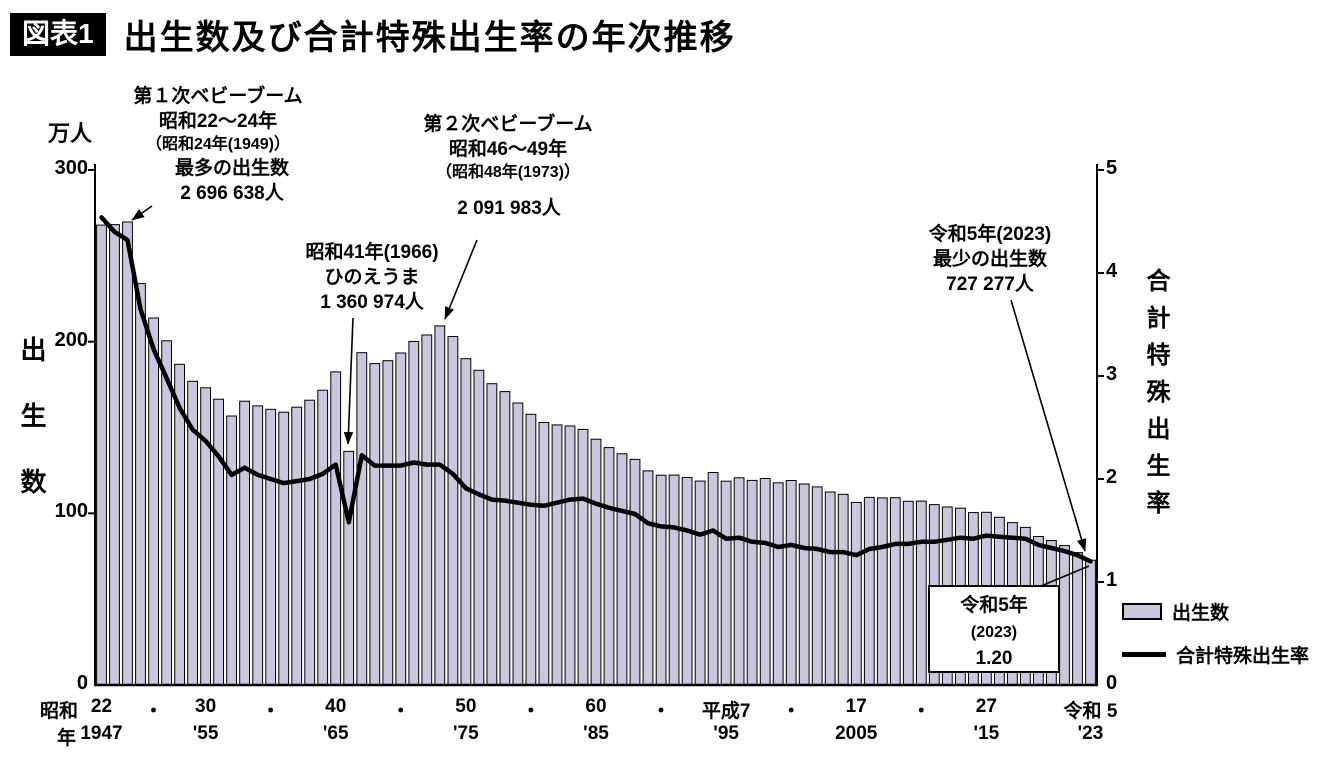 This screenshot has height=769, width=1340. I want to click on x-tick-year-1975: '75, so click(466, 733).